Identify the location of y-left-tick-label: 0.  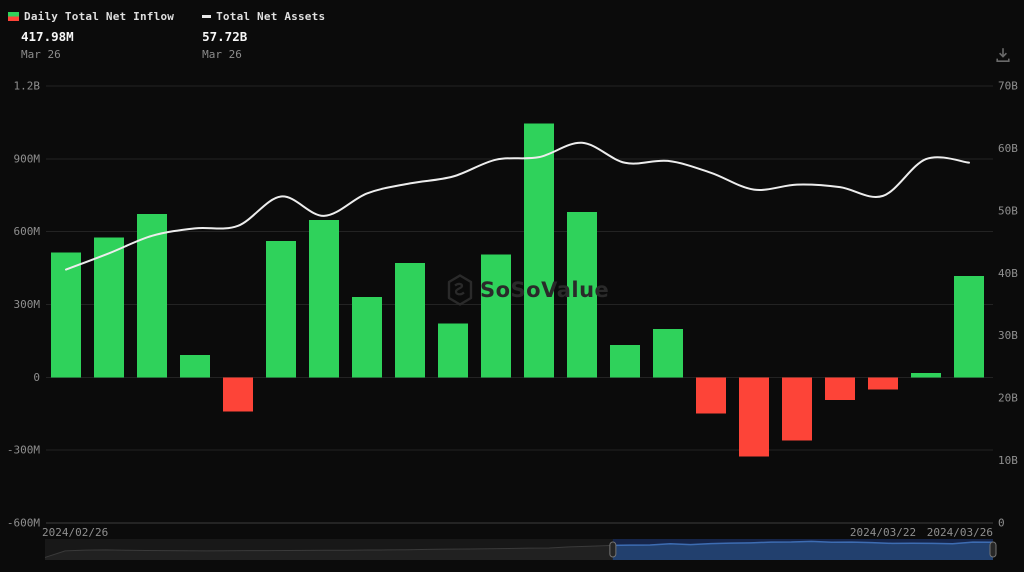
(36, 377).